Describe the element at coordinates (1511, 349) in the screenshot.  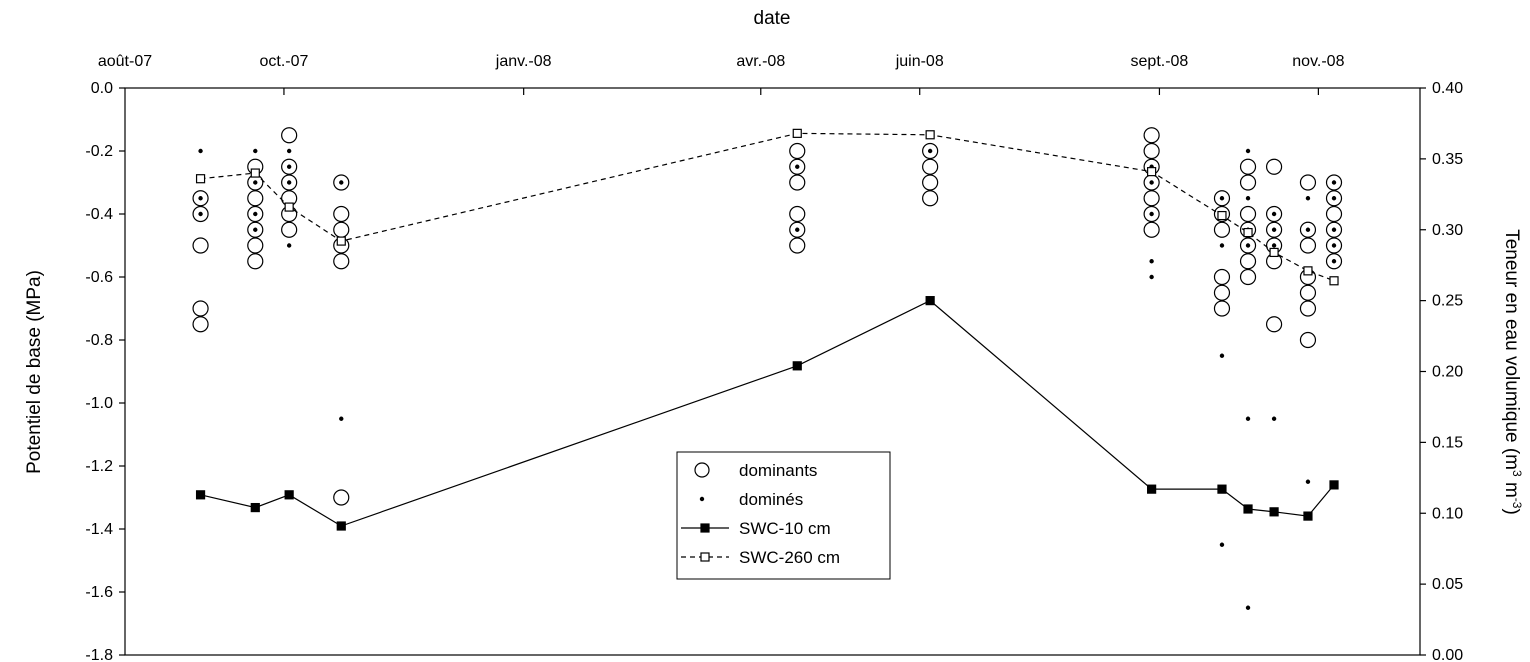
I see `y-right-title-base: Teneur en eau volumique (m` at that location.